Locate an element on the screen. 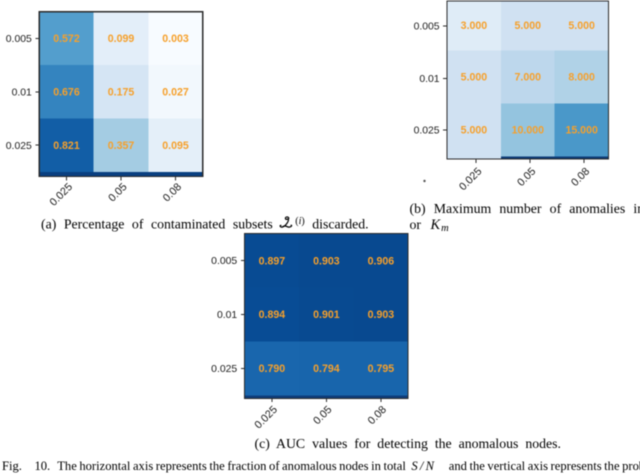  svg-text: 0.790 is located at coordinates (272, 369).